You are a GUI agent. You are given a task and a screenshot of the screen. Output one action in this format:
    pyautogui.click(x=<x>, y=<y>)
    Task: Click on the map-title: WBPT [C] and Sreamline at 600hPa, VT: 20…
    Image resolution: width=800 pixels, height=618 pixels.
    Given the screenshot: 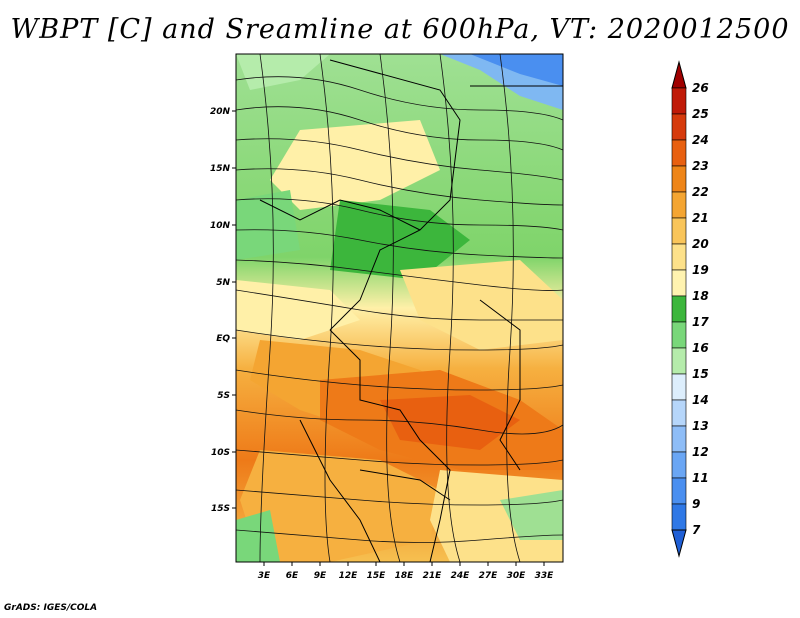 What is the action you would take?
    pyautogui.click(x=400, y=29)
    